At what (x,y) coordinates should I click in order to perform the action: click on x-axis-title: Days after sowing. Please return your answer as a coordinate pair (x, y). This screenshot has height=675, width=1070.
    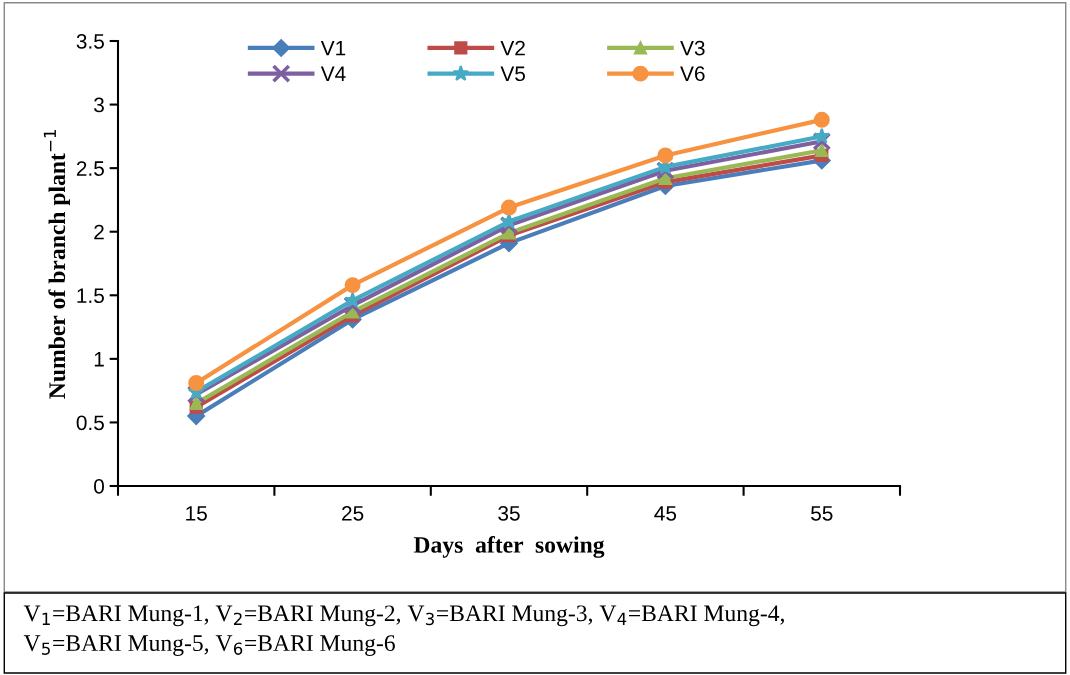
    Looking at the image, I should click on (509, 546).